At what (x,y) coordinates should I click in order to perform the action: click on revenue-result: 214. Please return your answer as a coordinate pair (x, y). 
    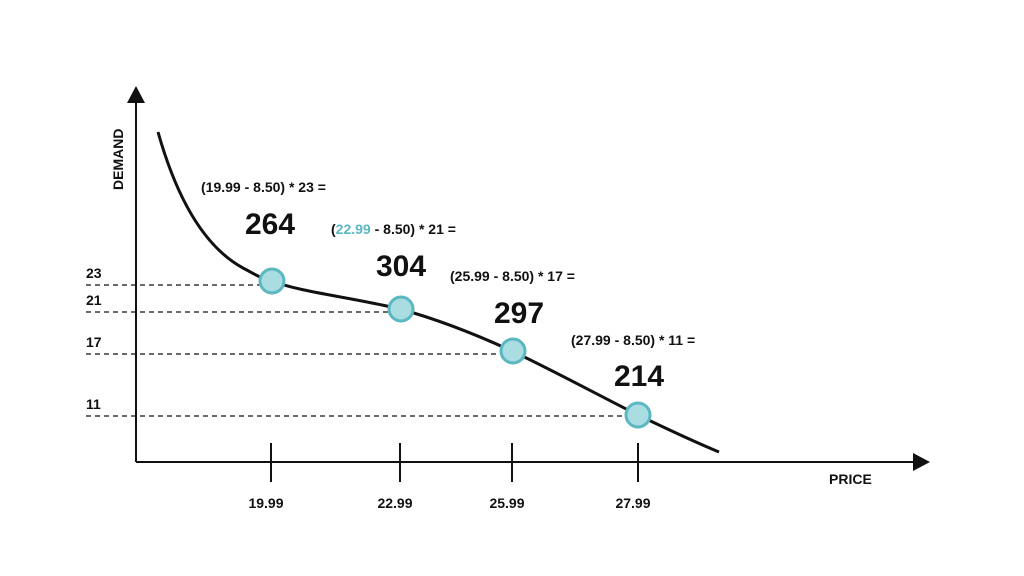
    Looking at the image, I should click on (639, 376).